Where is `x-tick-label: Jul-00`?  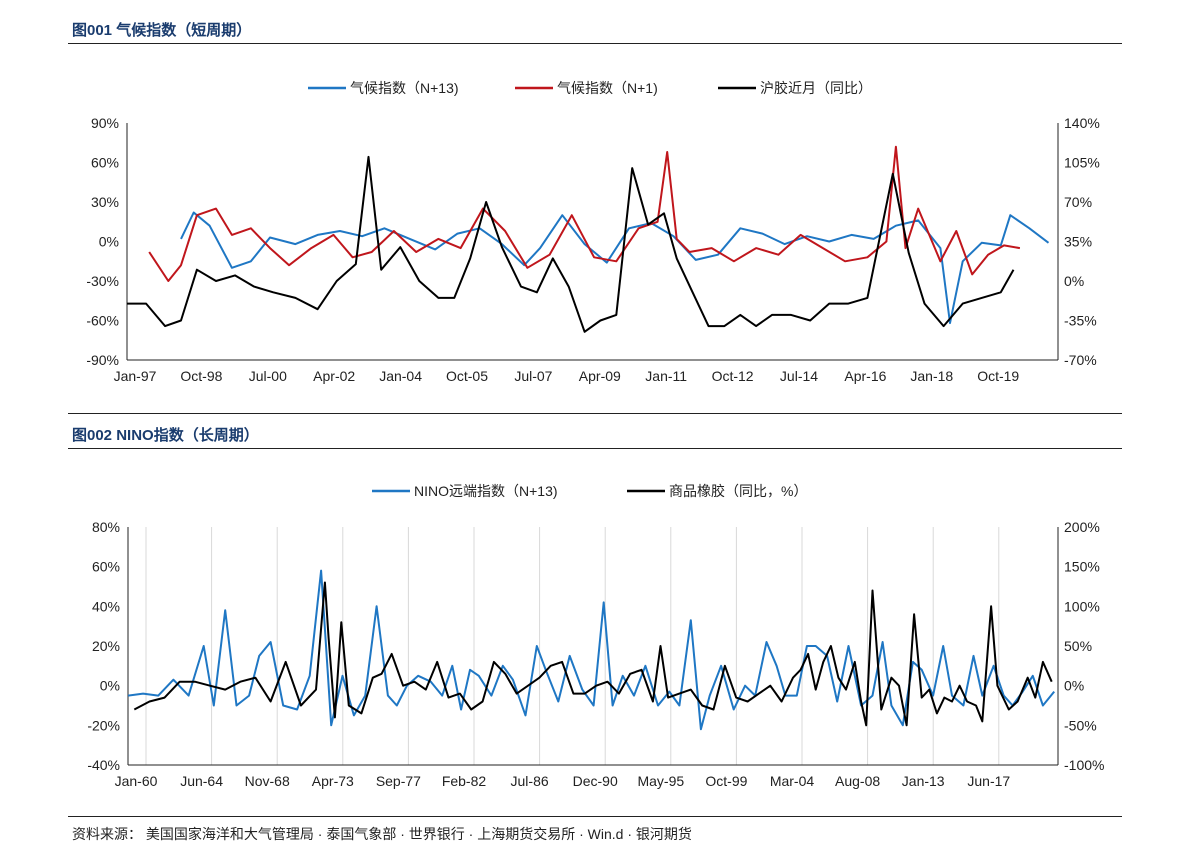
x-tick-label: Jul-00 is located at coordinates (268, 376).